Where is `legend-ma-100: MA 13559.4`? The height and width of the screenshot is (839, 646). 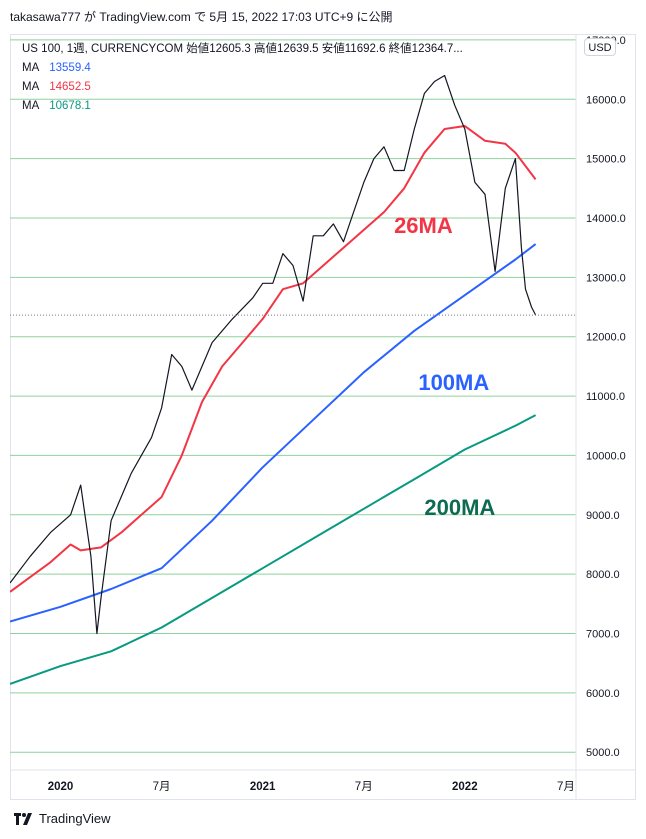 legend-ma-100: MA 13559.4 is located at coordinates (242, 68).